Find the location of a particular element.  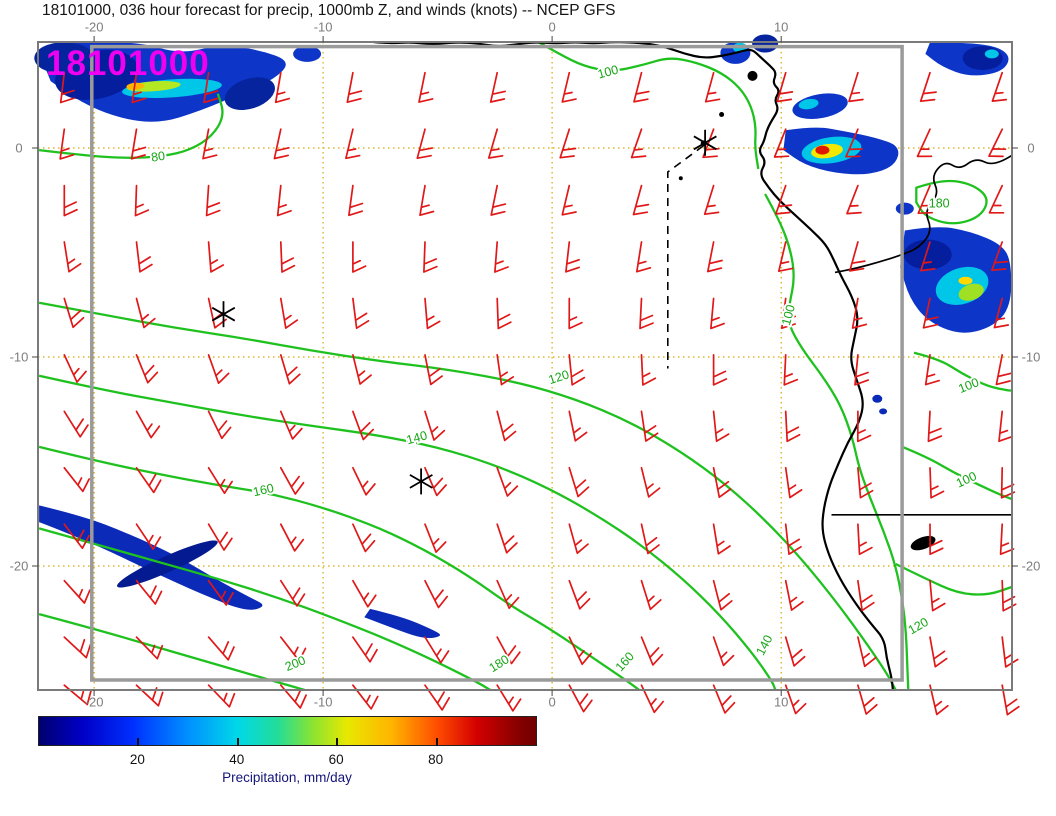

y-axis-tick-label-right: -10 is located at coordinates (1031, 357).